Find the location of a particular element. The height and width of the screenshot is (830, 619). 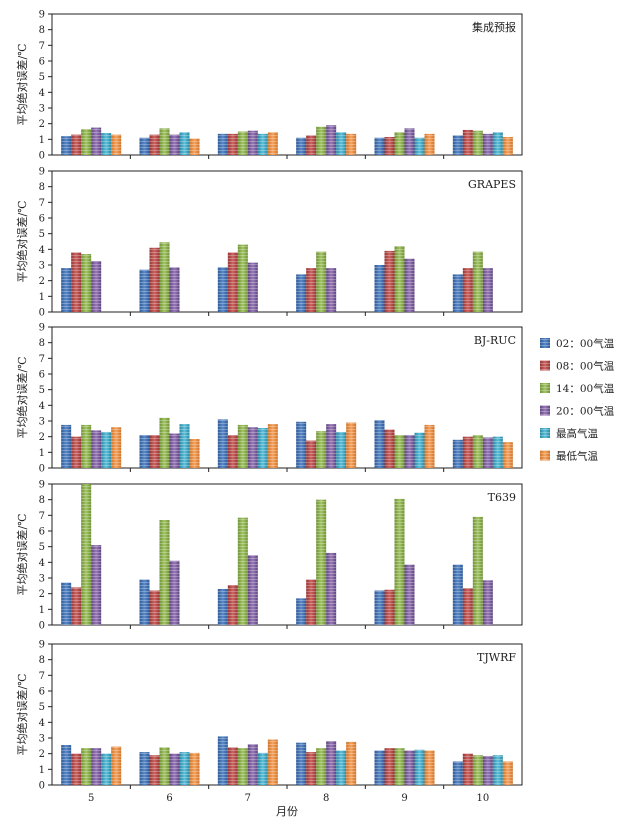

bar-集成预报-9-4 is located at coordinates (409, 141).